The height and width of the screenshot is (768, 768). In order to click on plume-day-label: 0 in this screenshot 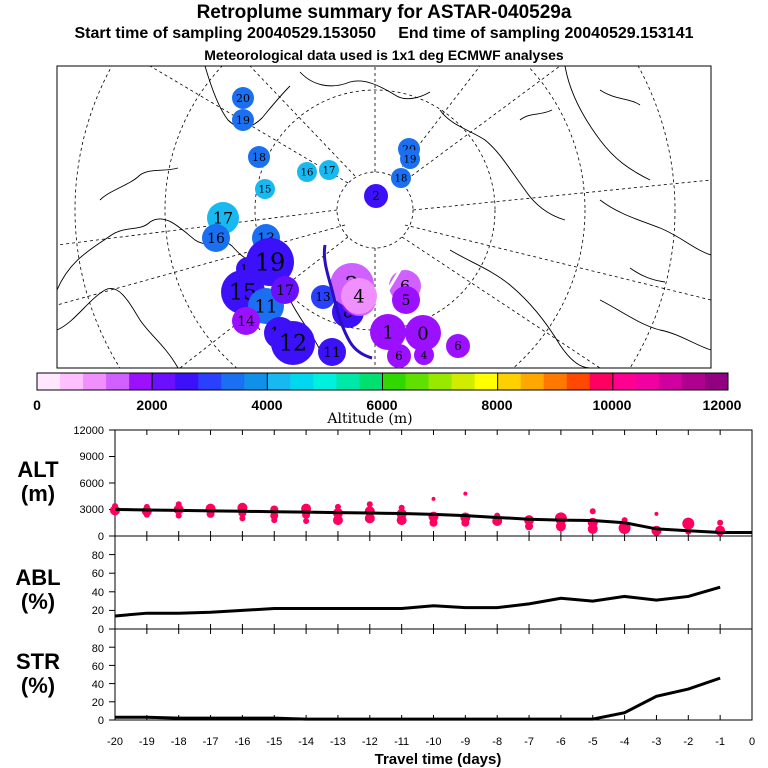, I will do `click(422, 333)`.